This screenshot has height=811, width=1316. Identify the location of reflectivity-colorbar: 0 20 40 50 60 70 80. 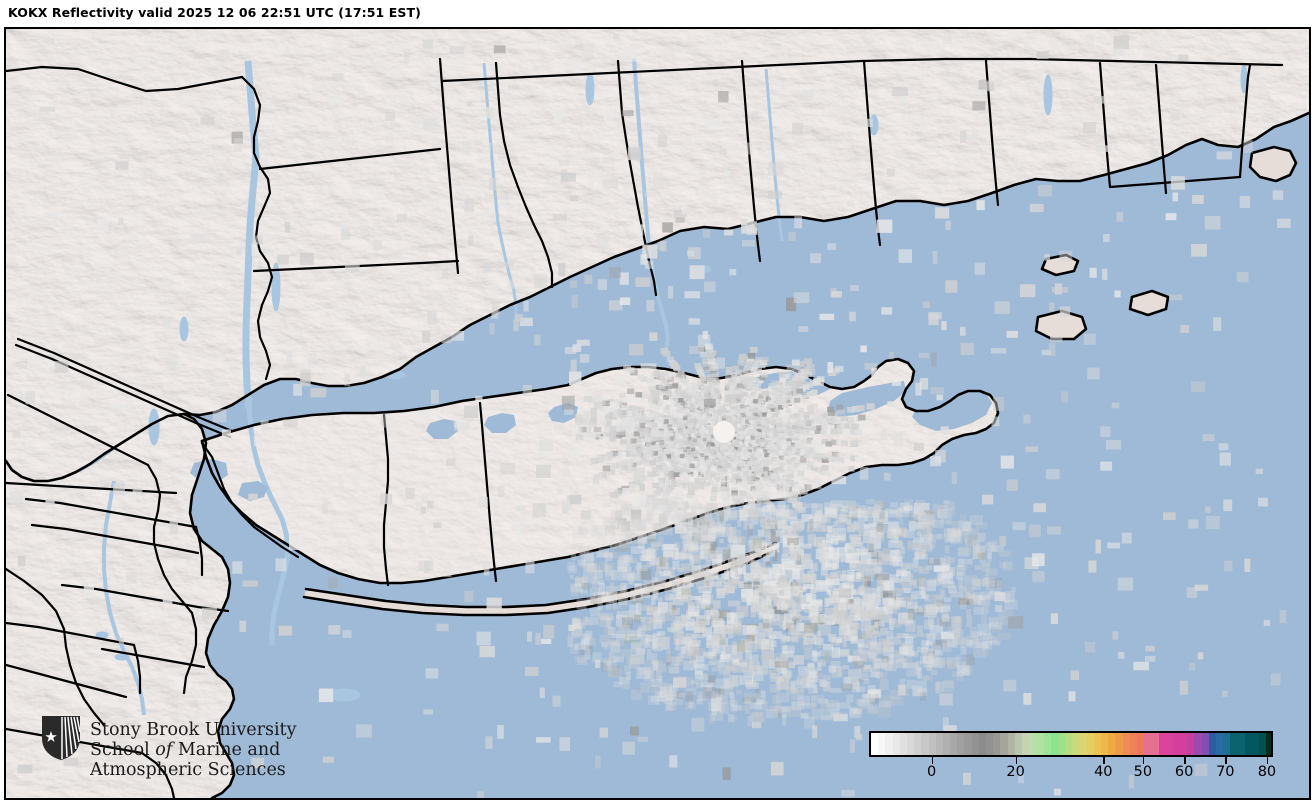
(1074, 759).